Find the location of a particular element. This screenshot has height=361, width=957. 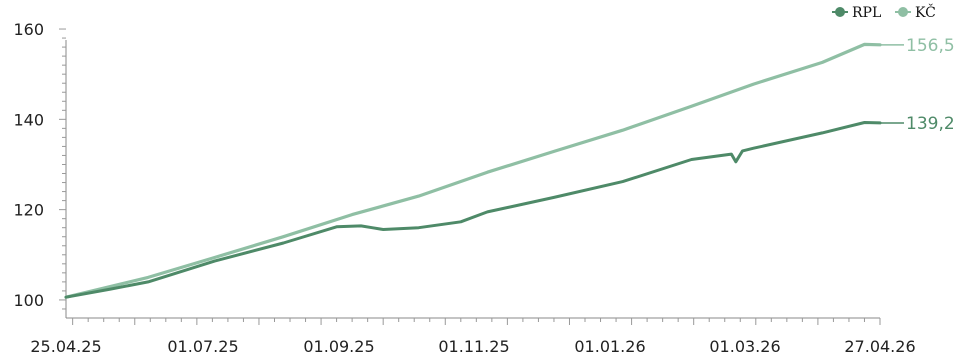

legend-item-kc: KČ is located at coordinates (915, 12).